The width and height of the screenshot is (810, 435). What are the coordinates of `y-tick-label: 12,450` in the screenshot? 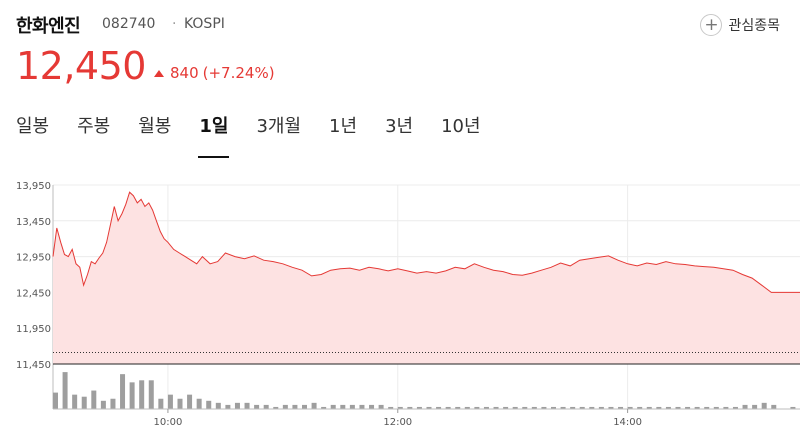 It's located at (33, 293).